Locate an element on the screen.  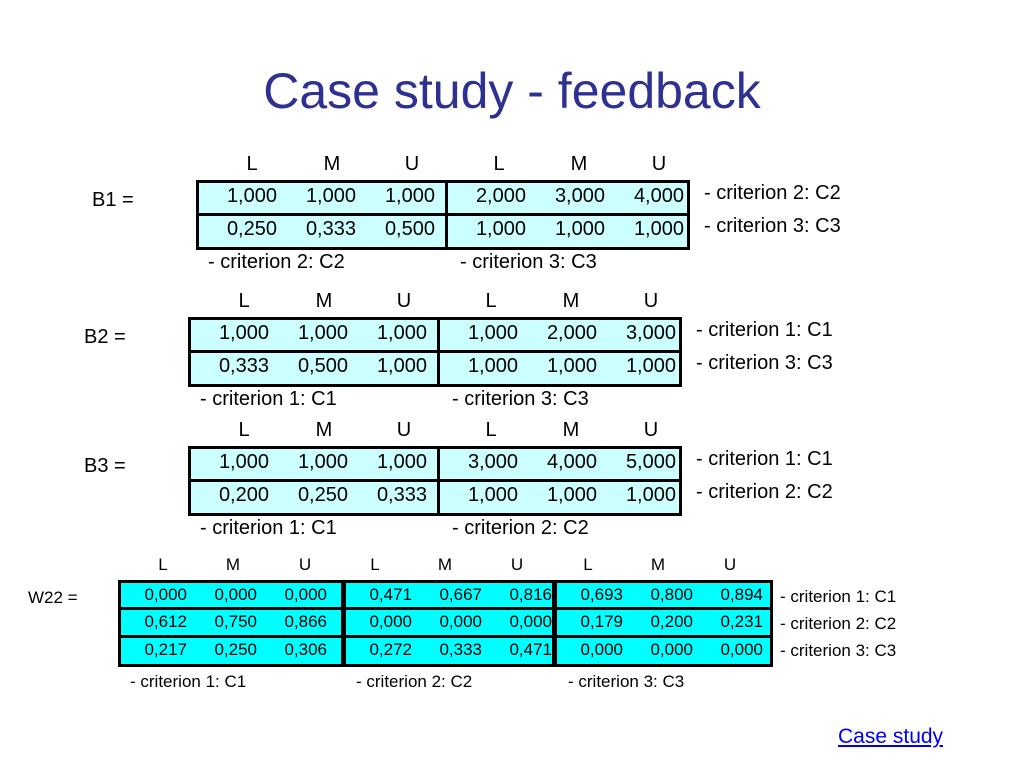
matrix-cell: 0,693 is located at coordinates (601, 594).